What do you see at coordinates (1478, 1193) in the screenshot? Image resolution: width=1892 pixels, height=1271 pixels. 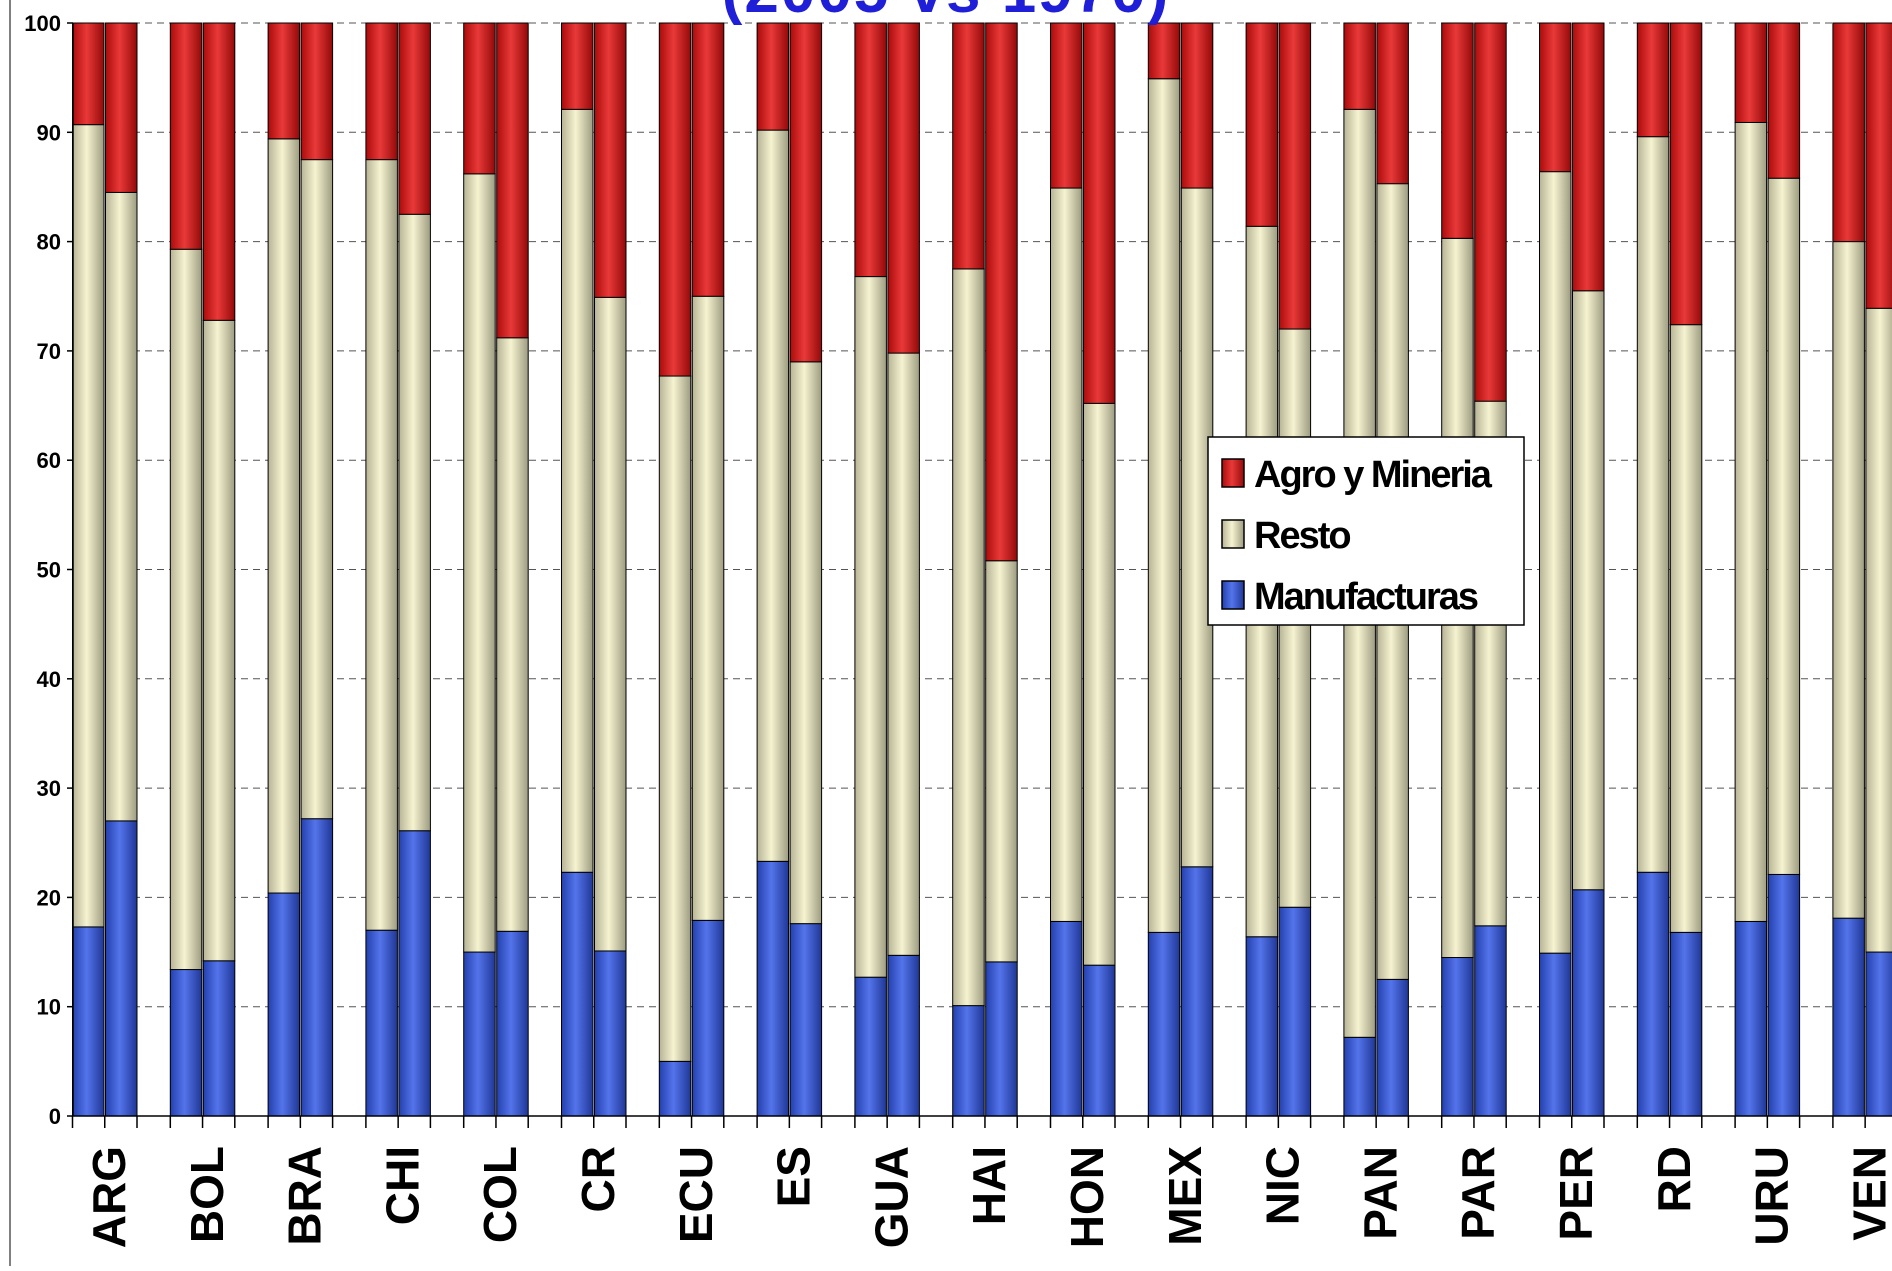 I see `x-tick-label-par: PAR` at bounding box center [1478, 1193].